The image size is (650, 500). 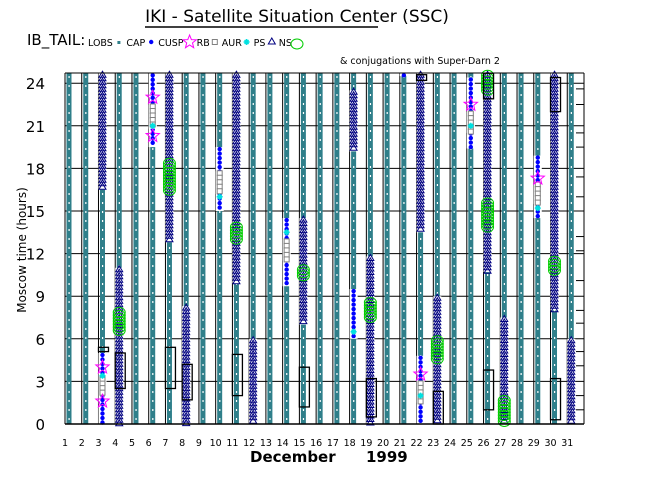 I want to click on x-tick-label: 5, so click(x=132, y=443).